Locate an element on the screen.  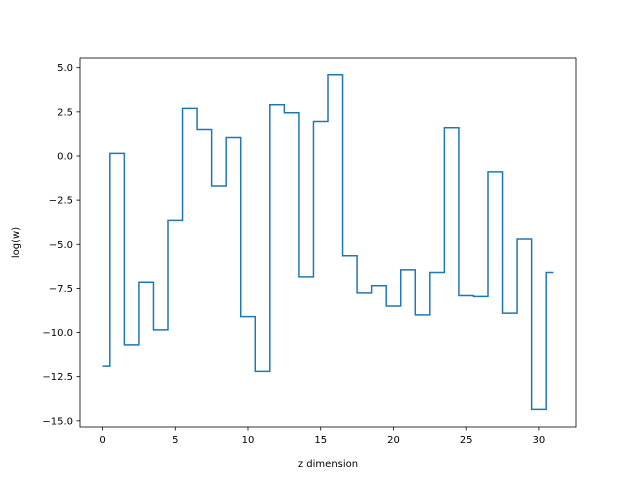
x-axis-label: z dimension is located at coordinates (328, 464).